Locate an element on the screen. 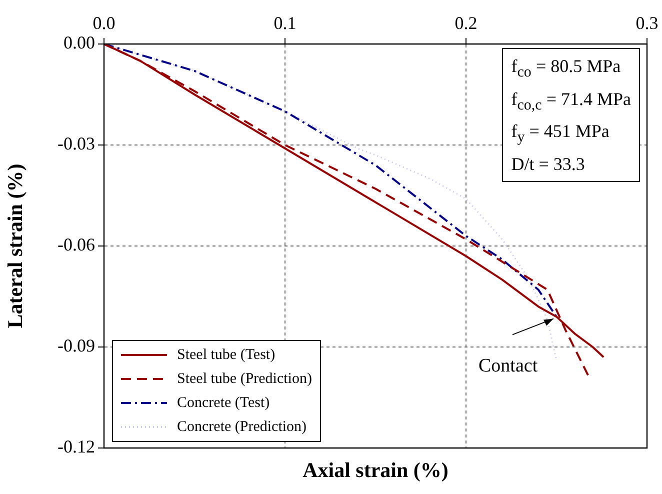  annotation: f$_{co,c}$ = 71.4 MPa is located at coordinates (571, 102).